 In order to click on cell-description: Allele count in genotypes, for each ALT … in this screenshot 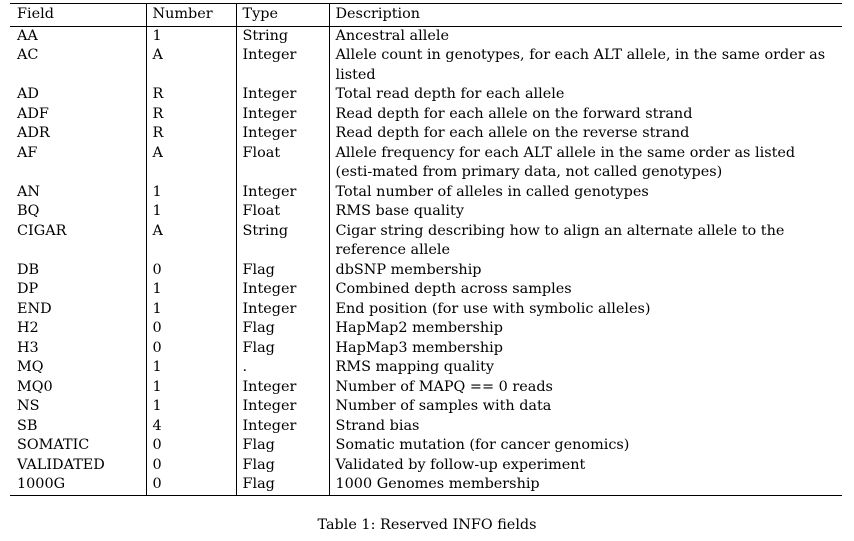, I will do `click(585, 65)`.